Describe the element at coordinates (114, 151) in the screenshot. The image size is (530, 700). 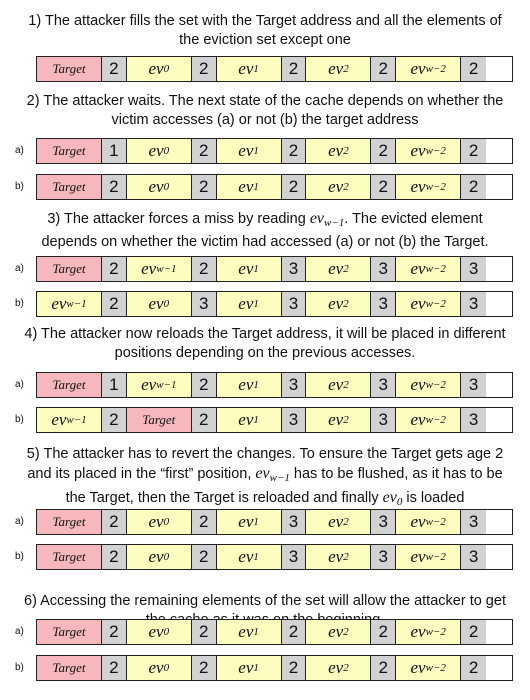
I see `age-cell: 1` at that location.